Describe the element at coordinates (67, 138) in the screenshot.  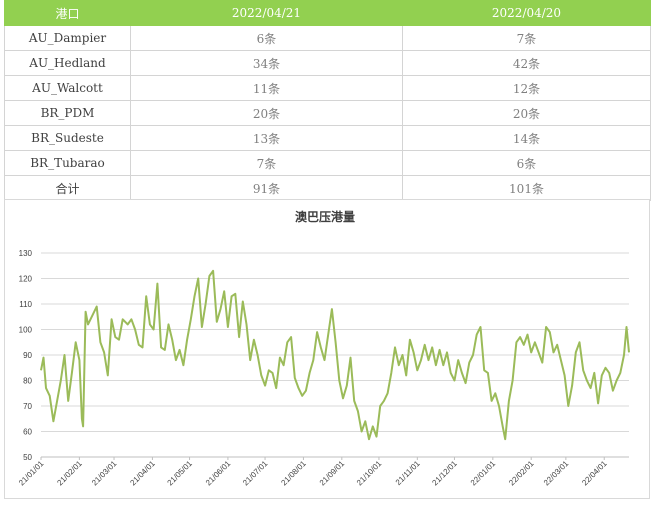
I see `port-name: BR_Sudeste` at that location.